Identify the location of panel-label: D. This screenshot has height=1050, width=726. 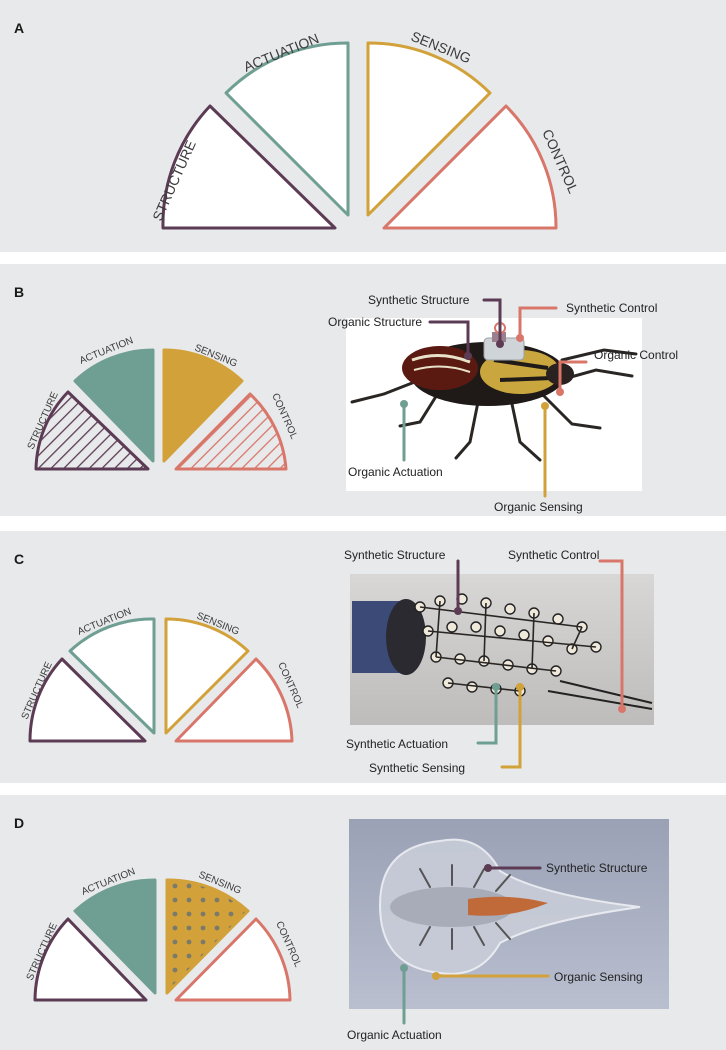
(19, 823).